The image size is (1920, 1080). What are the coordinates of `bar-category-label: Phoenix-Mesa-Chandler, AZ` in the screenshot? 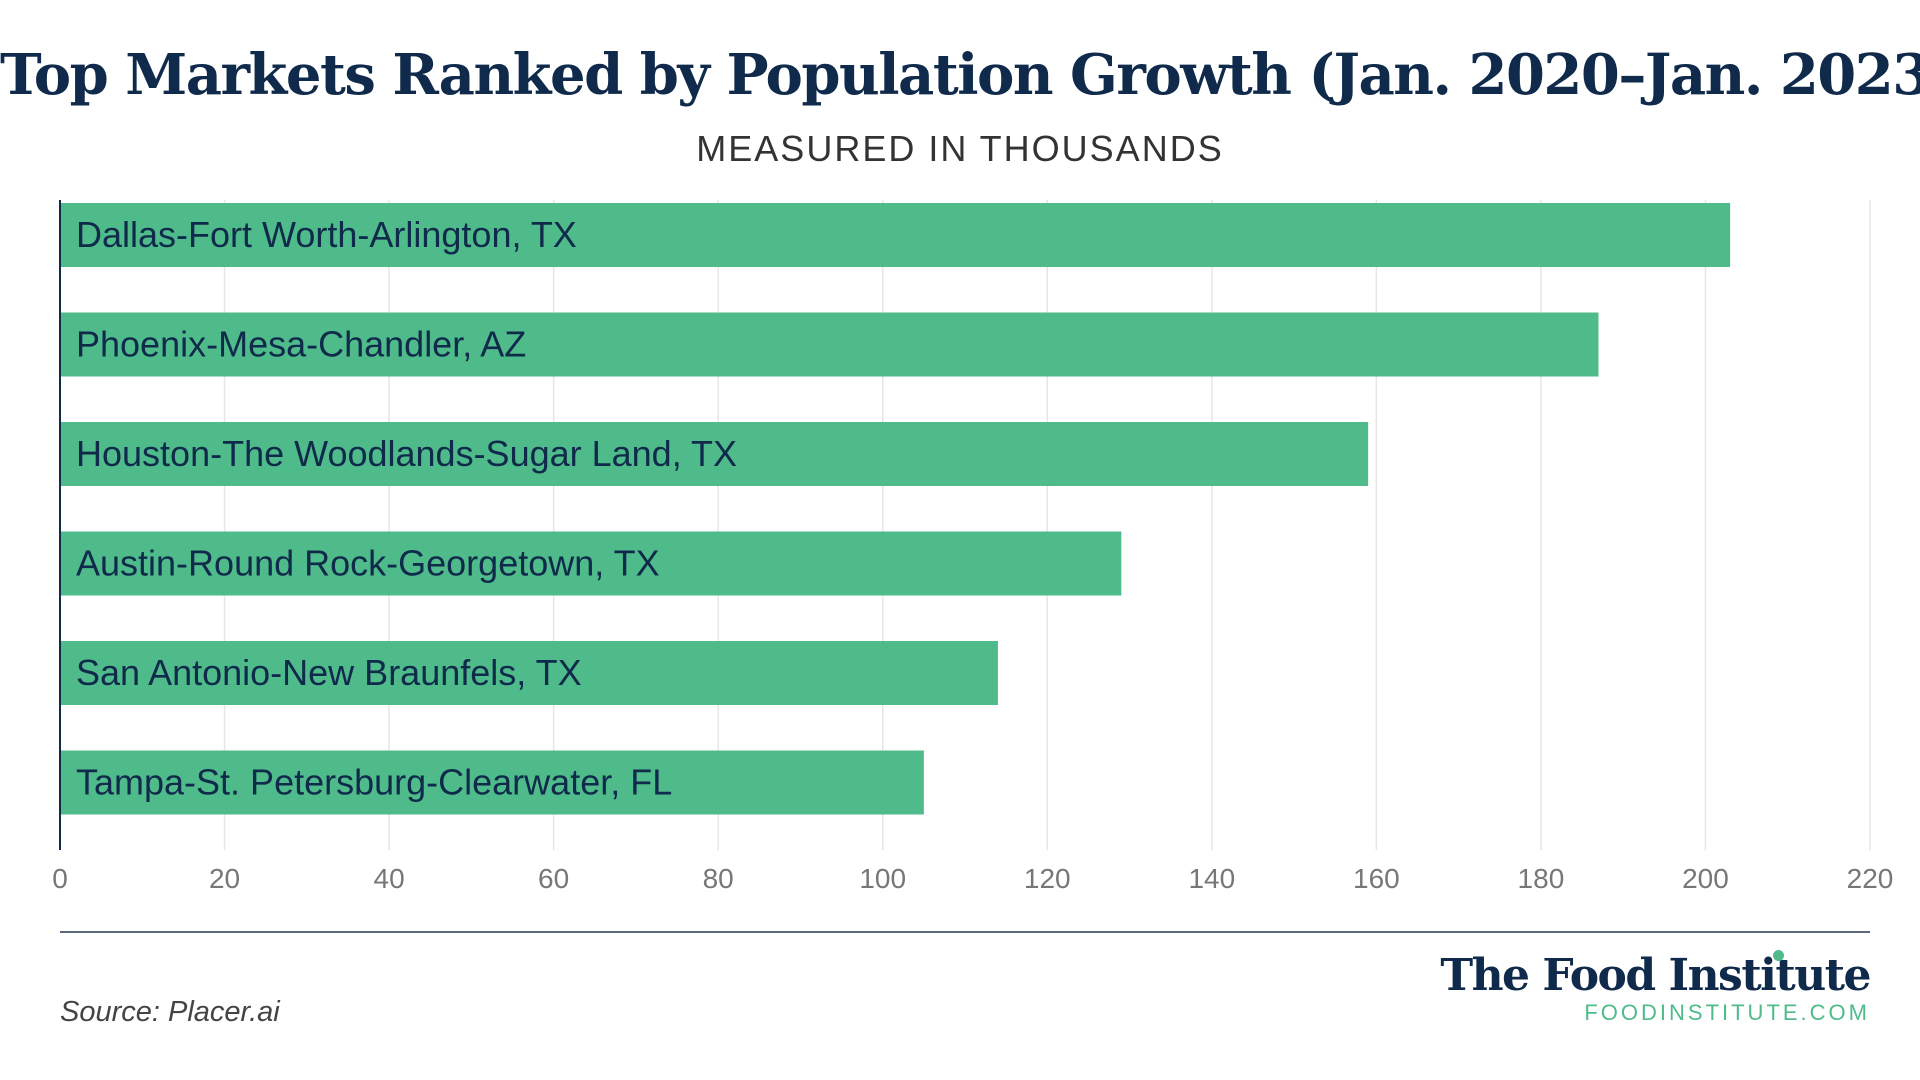 It's located at (301, 344).